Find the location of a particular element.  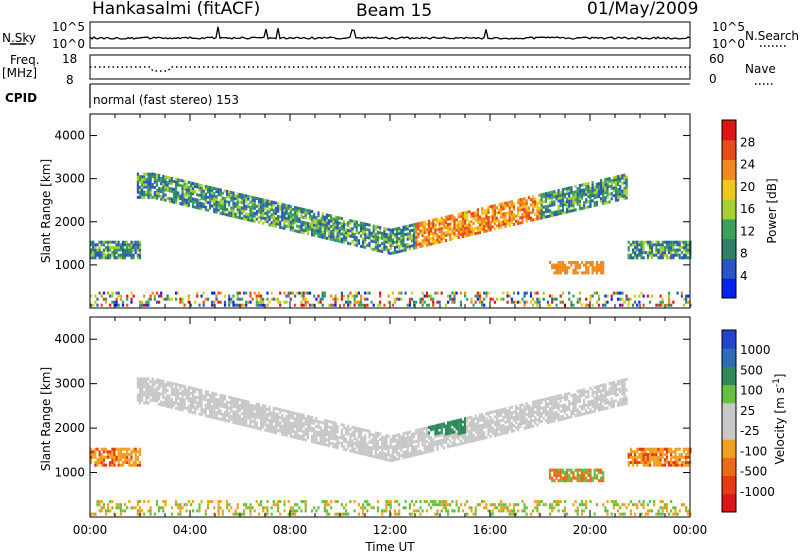

colorbar-tick: -1000 is located at coordinates (757, 492).